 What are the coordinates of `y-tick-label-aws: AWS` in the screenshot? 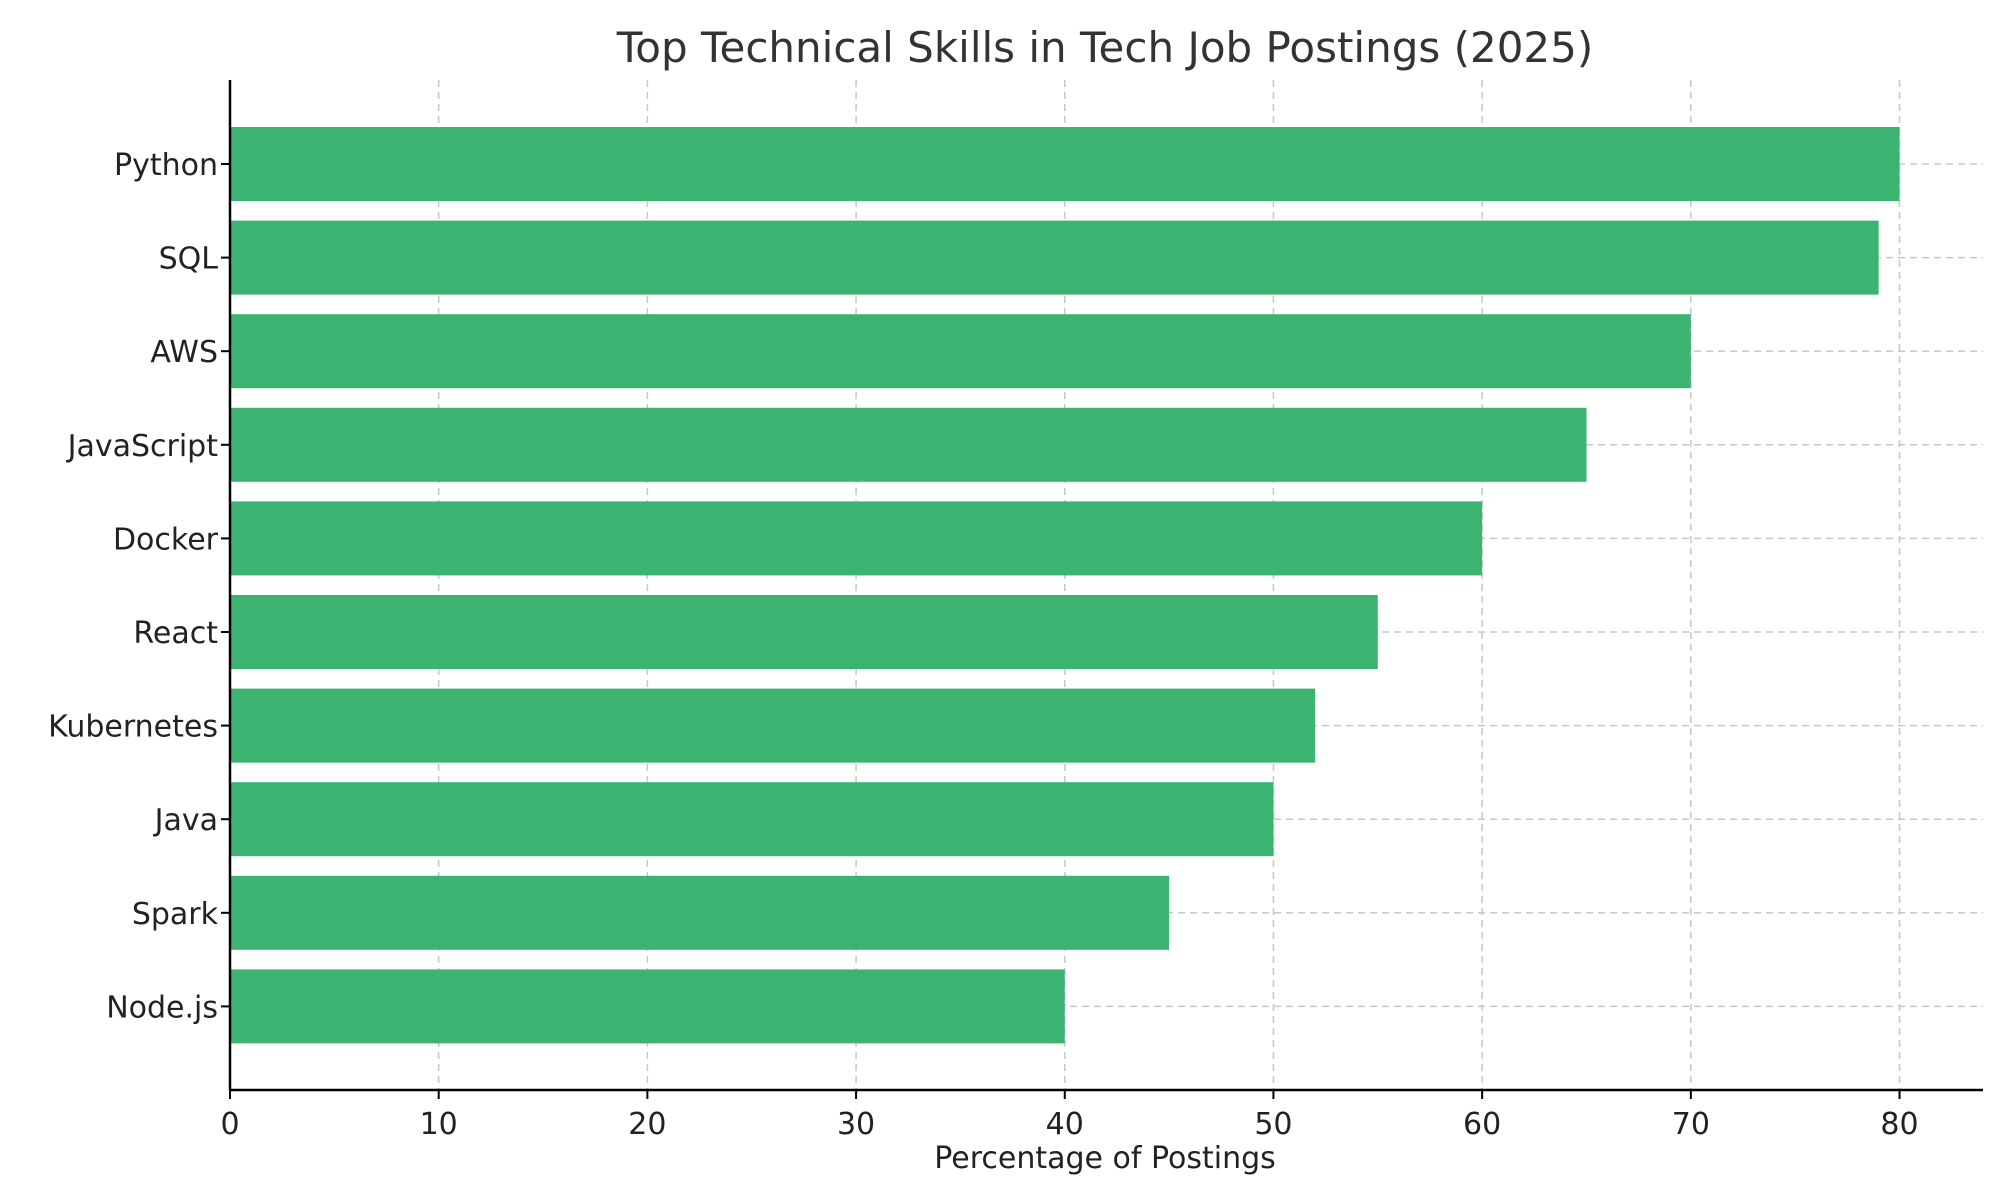 It's located at (184, 352).